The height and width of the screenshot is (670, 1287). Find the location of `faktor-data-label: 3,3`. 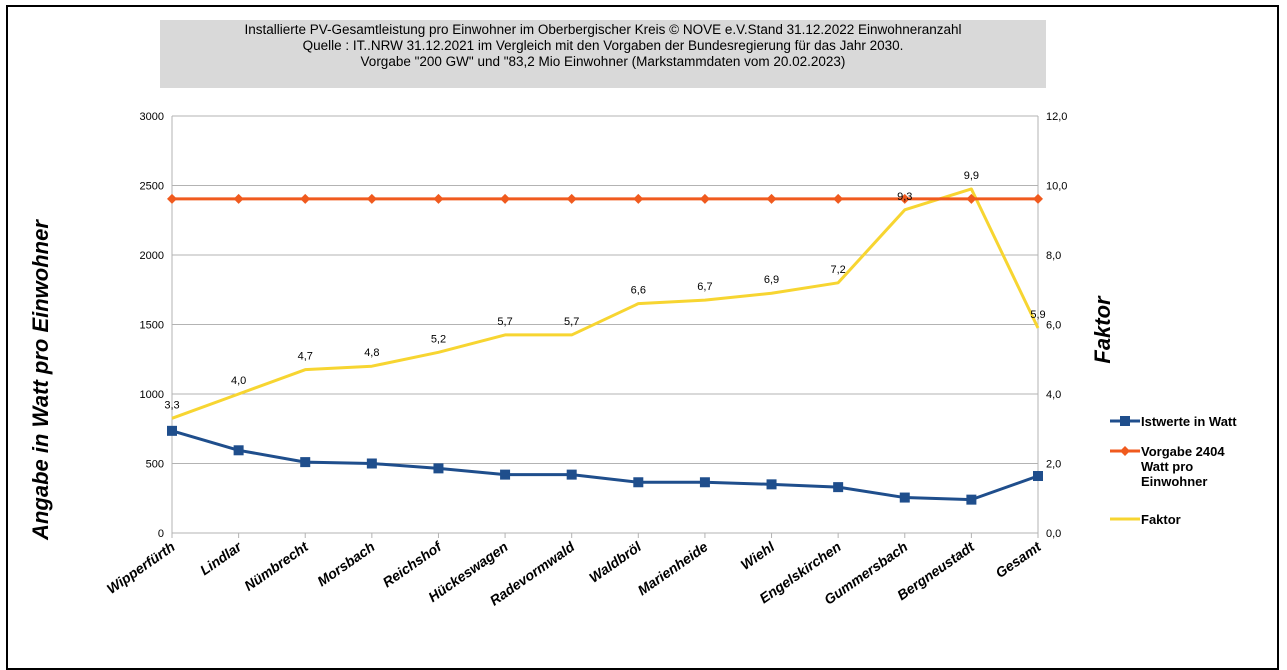

faktor-data-label: 3,3 is located at coordinates (171, 405).